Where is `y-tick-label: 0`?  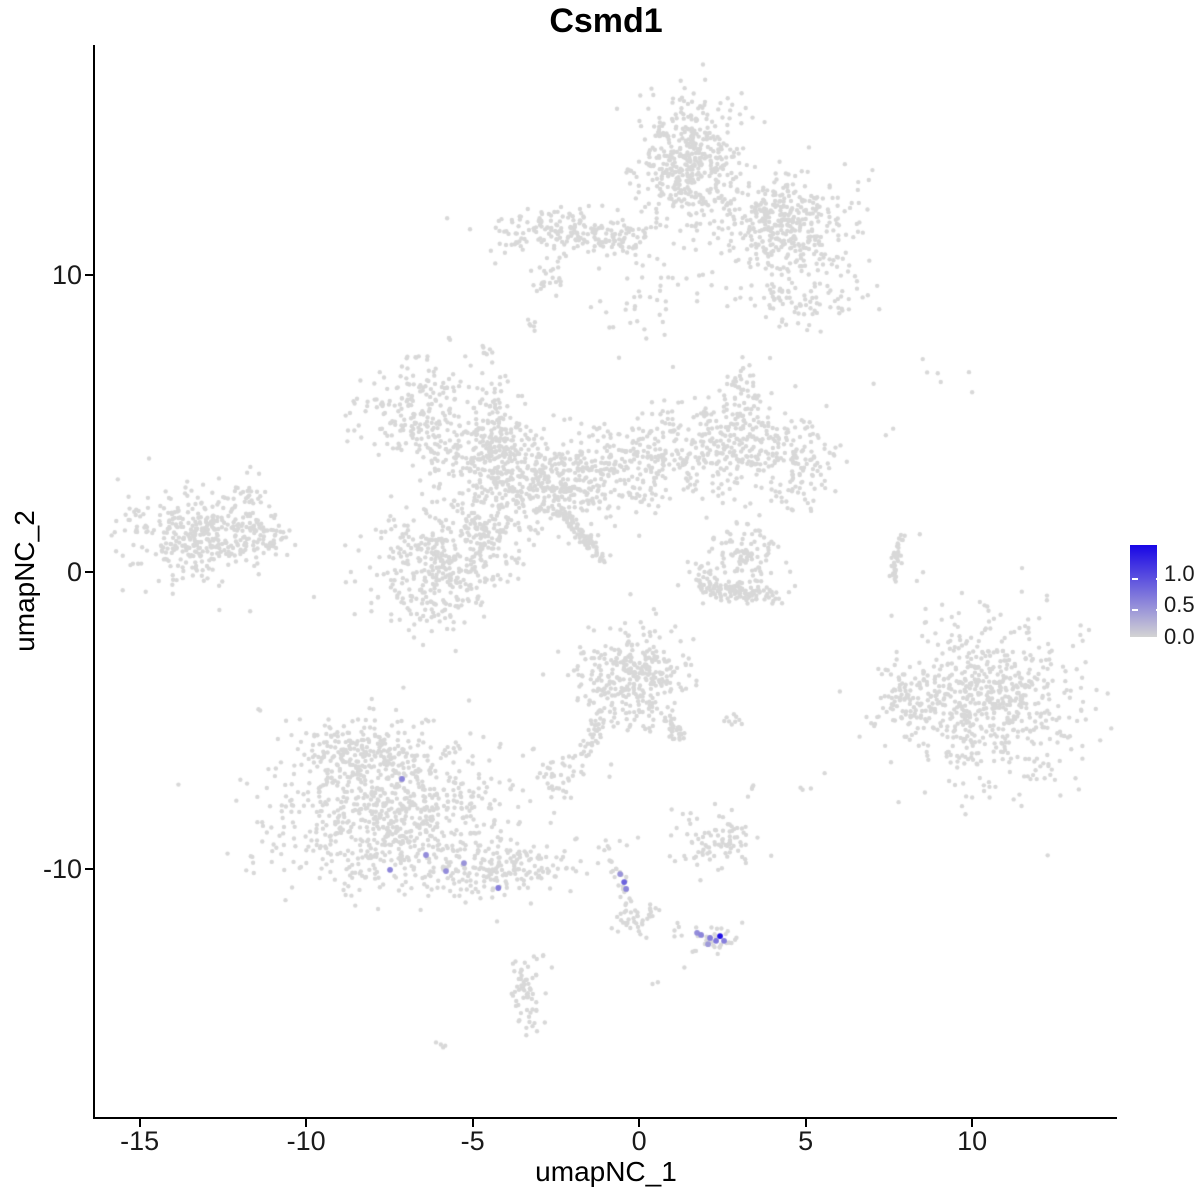 y-tick-label: 0 is located at coordinates (74, 571).